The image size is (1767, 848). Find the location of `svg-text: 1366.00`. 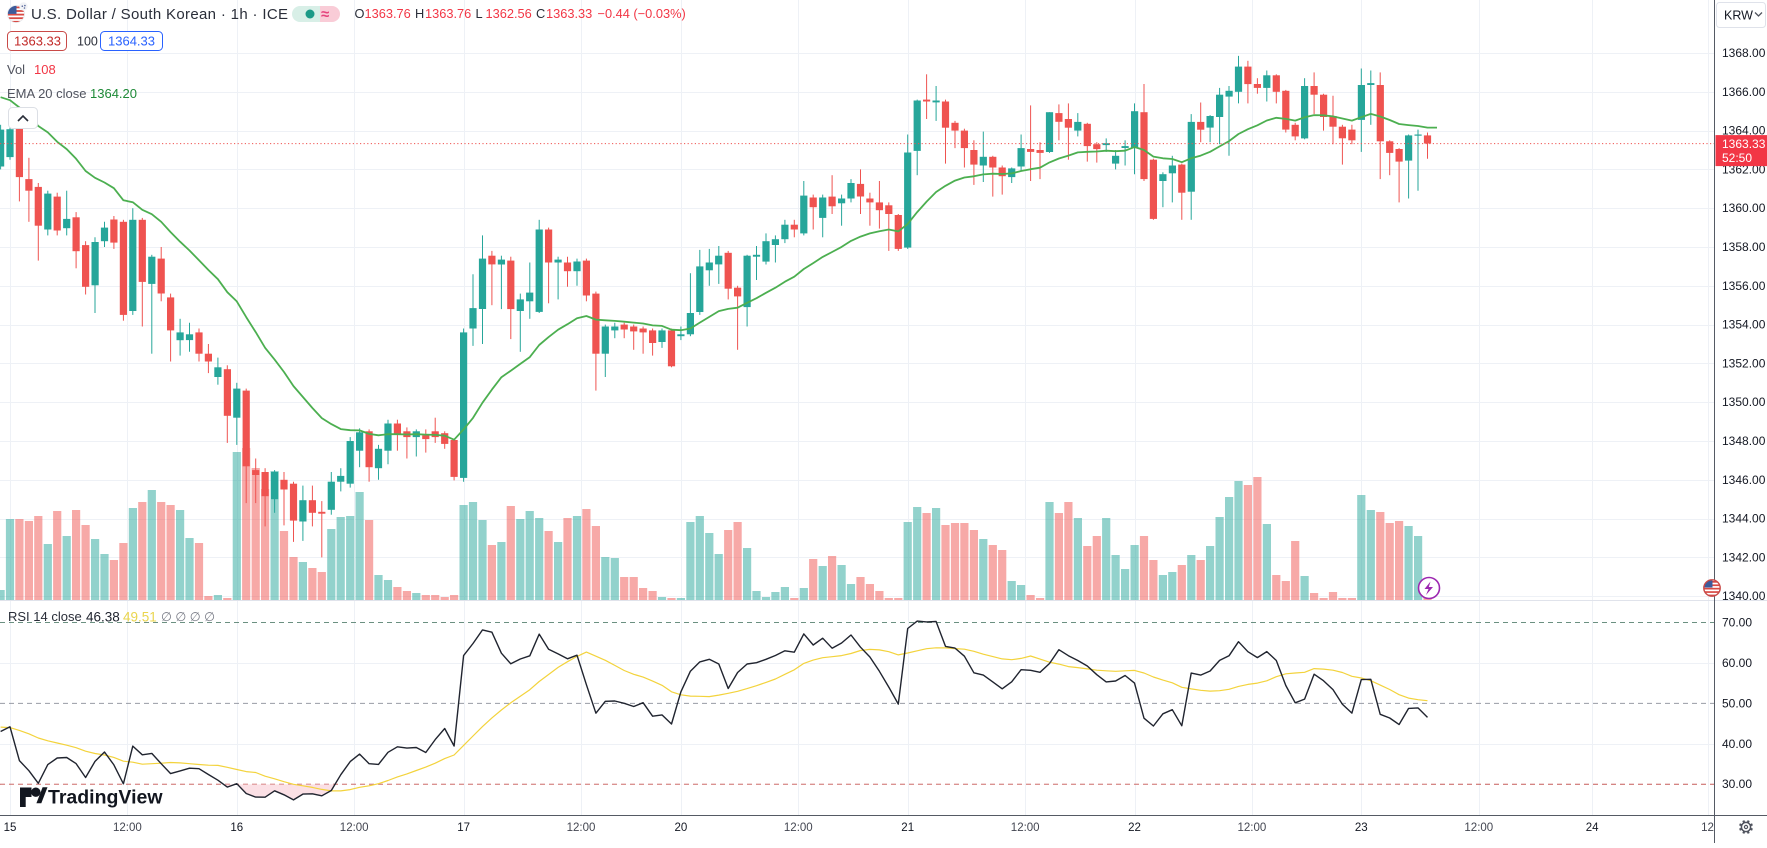

svg-text: 1366.00 is located at coordinates (1744, 92).